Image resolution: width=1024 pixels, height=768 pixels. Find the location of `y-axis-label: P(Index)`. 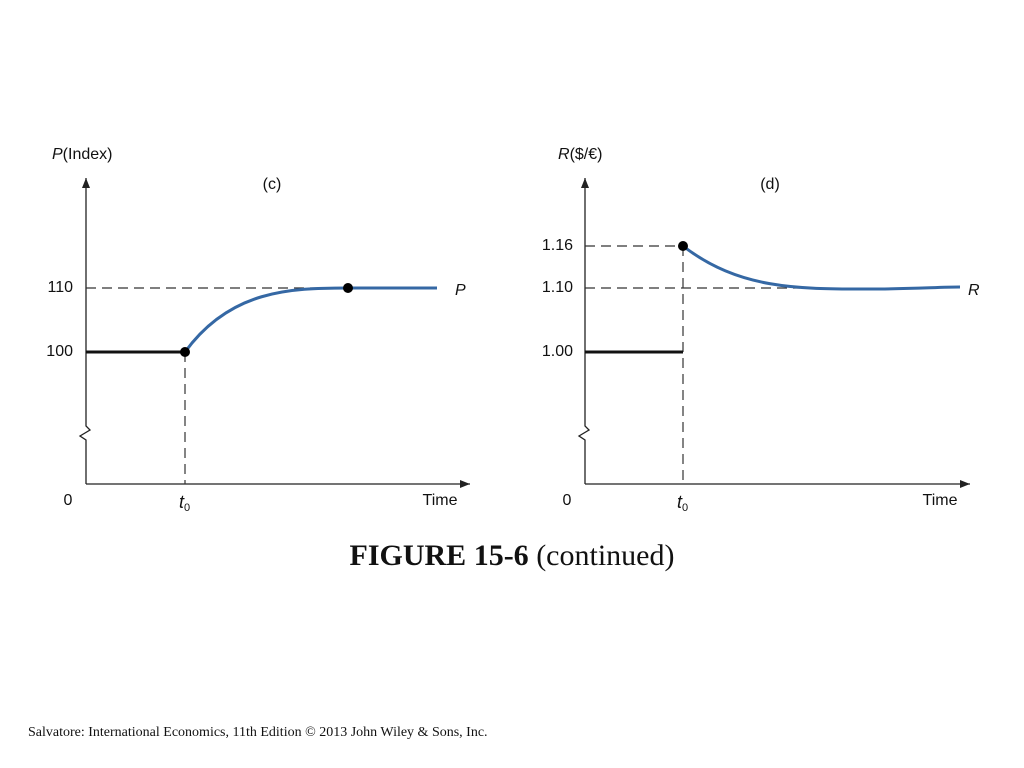

y-axis-label: P(Index) is located at coordinates (82, 154).